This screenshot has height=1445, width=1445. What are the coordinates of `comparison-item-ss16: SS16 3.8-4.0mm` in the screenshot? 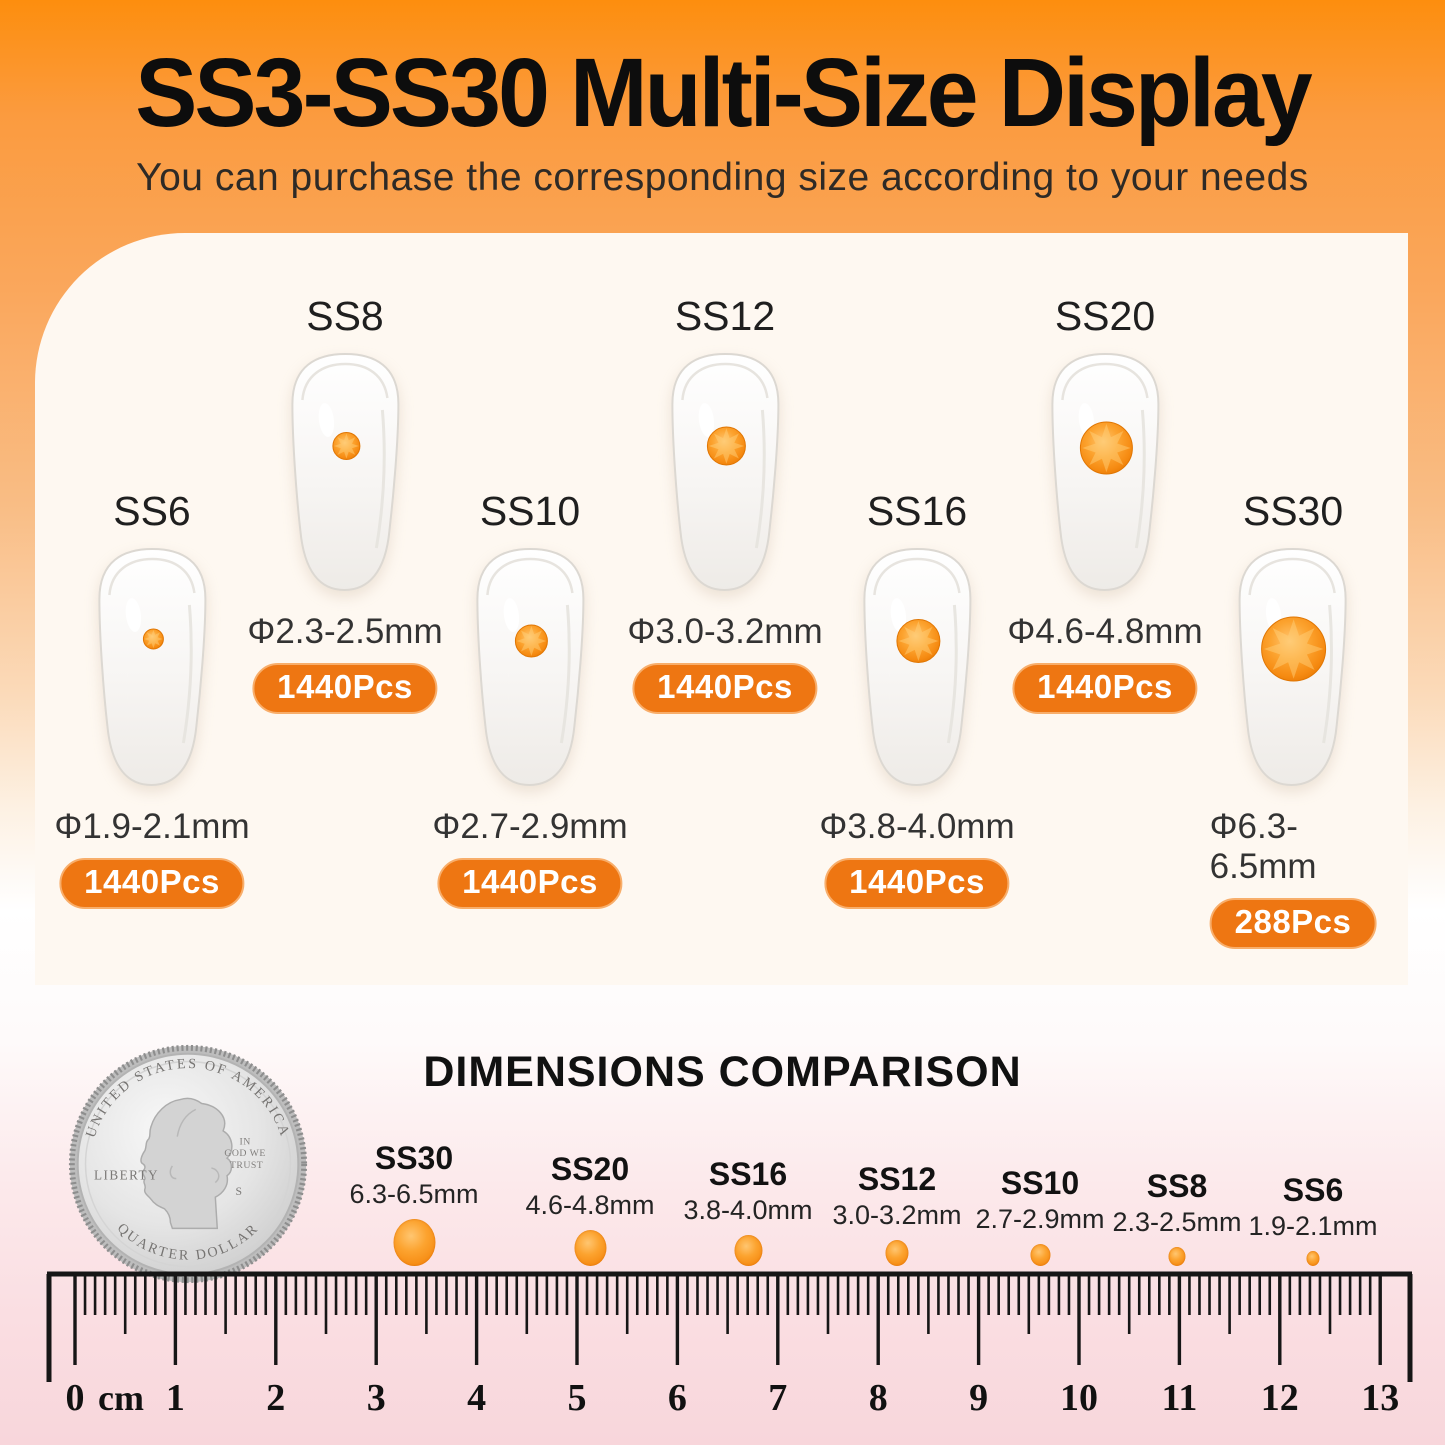 It's located at (748, 1210).